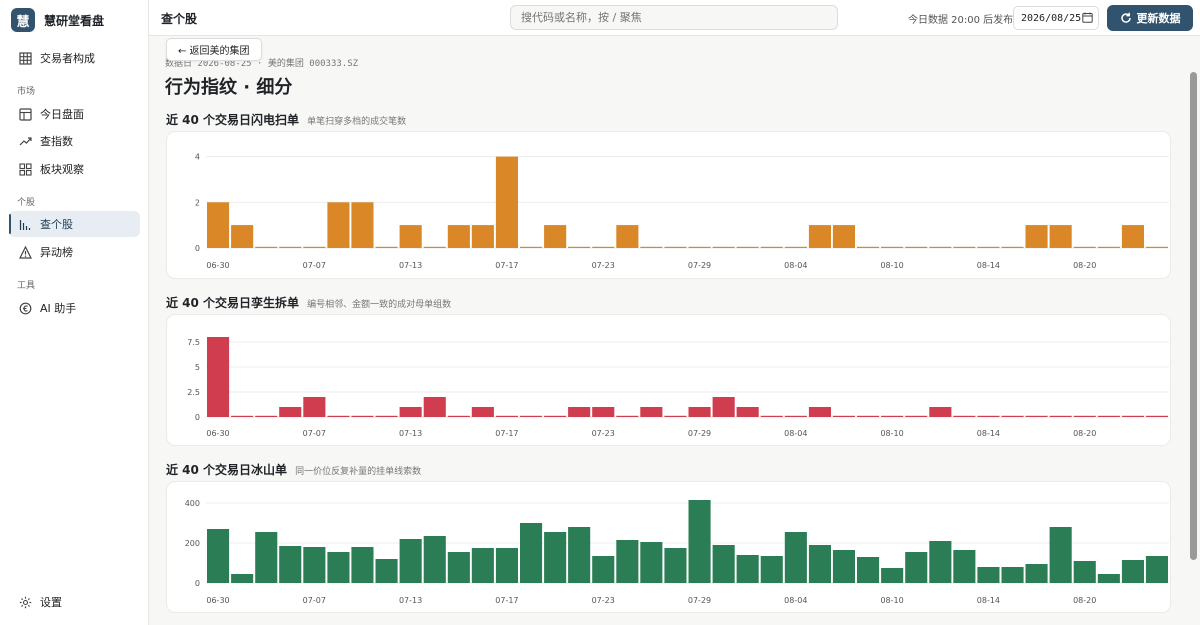 The width and height of the screenshot is (1200, 625). I want to click on sidebar-item-sectors: 板块观察, so click(74, 169).